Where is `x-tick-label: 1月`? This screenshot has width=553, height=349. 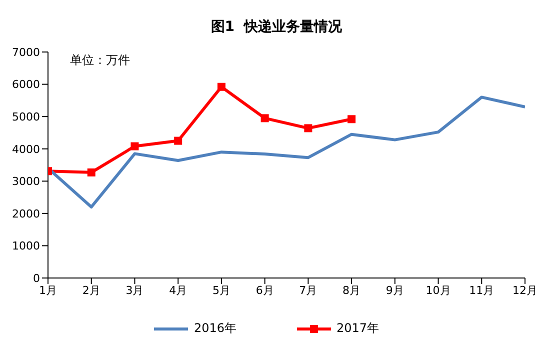
x-tick-label: 1月 is located at coordinates (48, 290).